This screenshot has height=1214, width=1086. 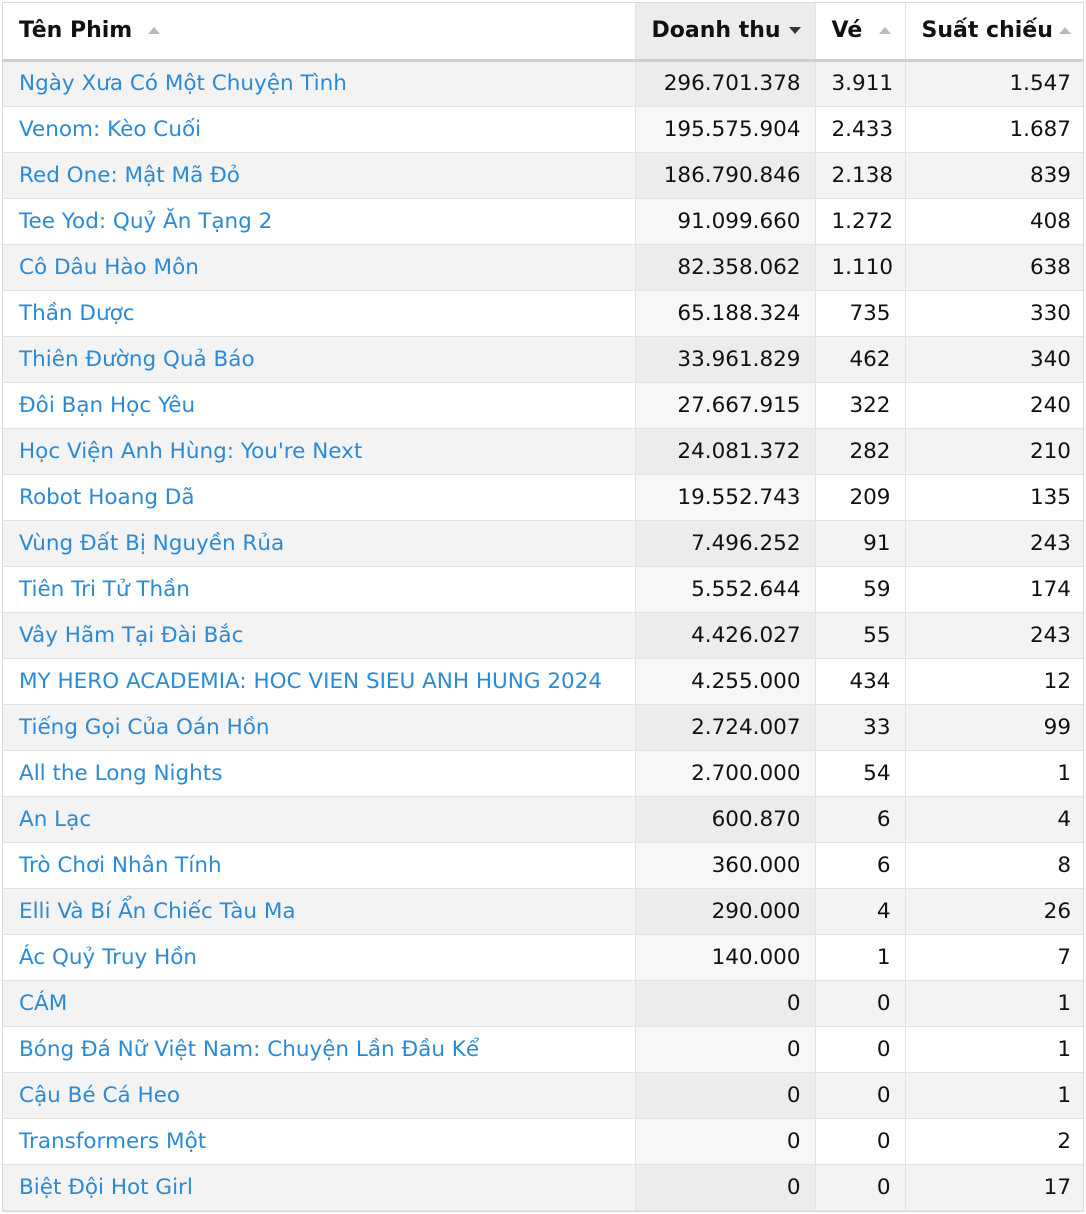 I want to click on revenue-cell: 91.099.660, so click(x=725, y=221).